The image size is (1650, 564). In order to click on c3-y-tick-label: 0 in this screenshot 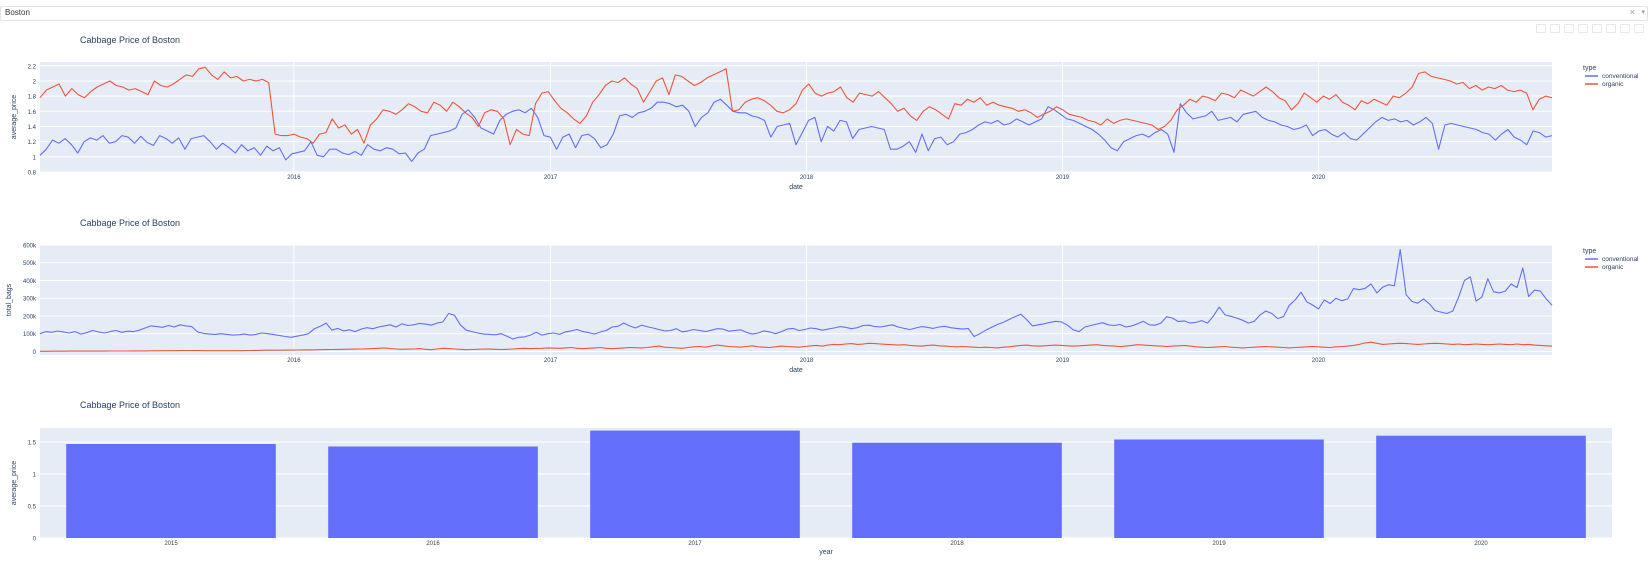, I will do `click(35, 540)`.